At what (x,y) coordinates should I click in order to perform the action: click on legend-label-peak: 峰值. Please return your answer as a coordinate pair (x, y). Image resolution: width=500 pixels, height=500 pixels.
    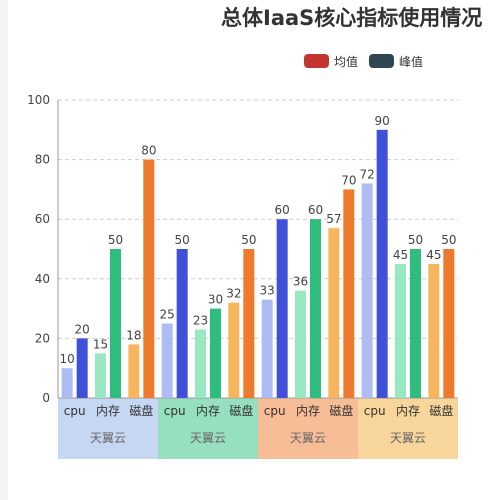
    Looking at the image, I should click on (411, 61).